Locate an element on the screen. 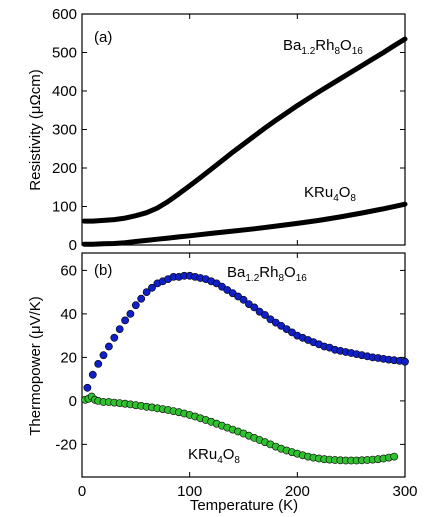 The width and height of the screenshot is (424, 517). series-label-kru-b: KRu4O8 is located at coordinates (214, 456).